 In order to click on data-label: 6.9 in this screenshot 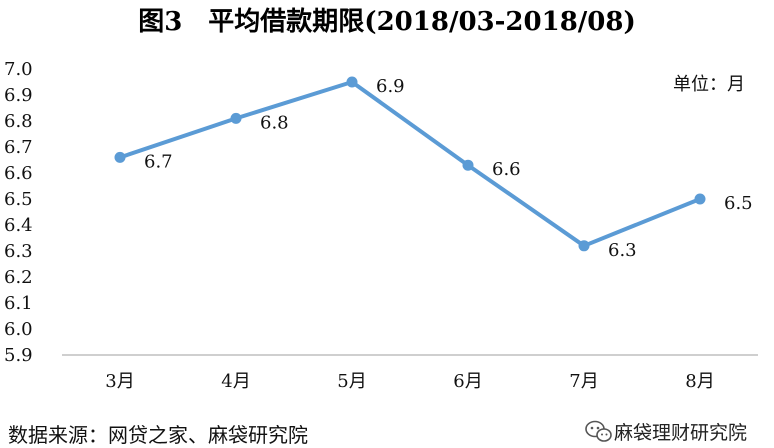, I will do `click(390, 86)`.